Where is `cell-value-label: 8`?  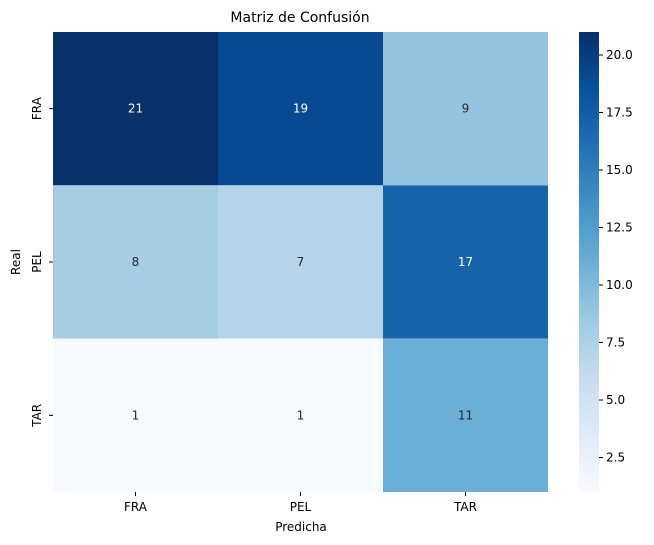
cell-value-label: 8 is located at coordinates (136, 262).